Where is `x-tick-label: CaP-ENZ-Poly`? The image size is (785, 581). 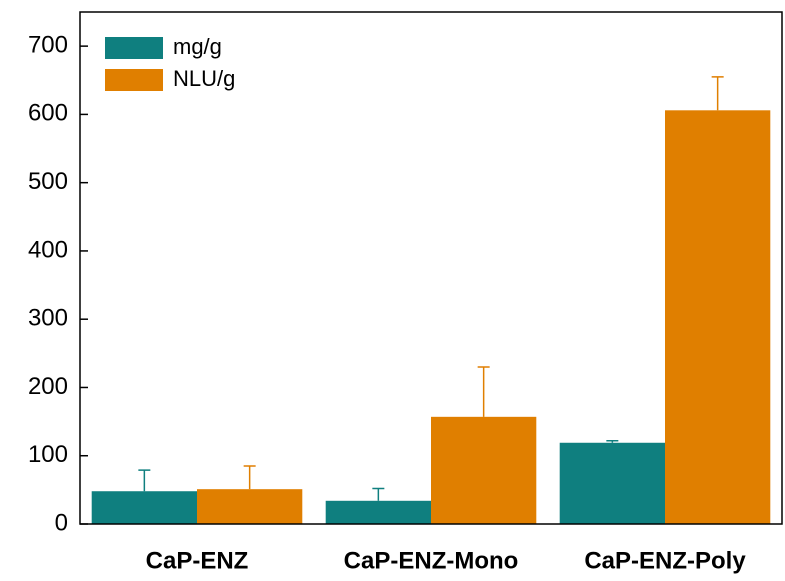 x-tick-label: CaP-ENZ-Poly is located at coordinates (665, 560).